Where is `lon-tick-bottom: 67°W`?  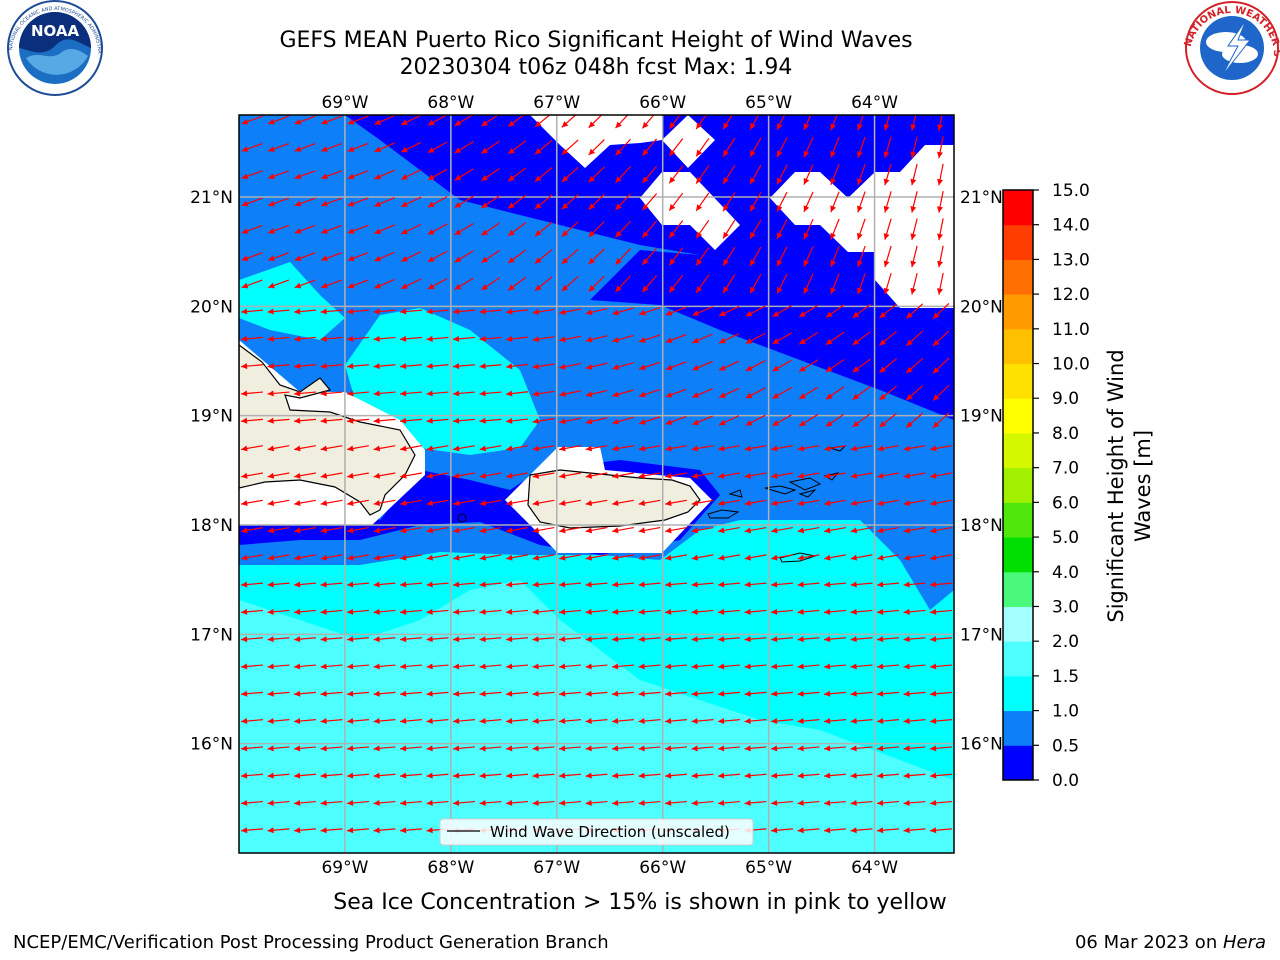
lon-tick-bottom: 67°W is located at coordinates (556, 868).